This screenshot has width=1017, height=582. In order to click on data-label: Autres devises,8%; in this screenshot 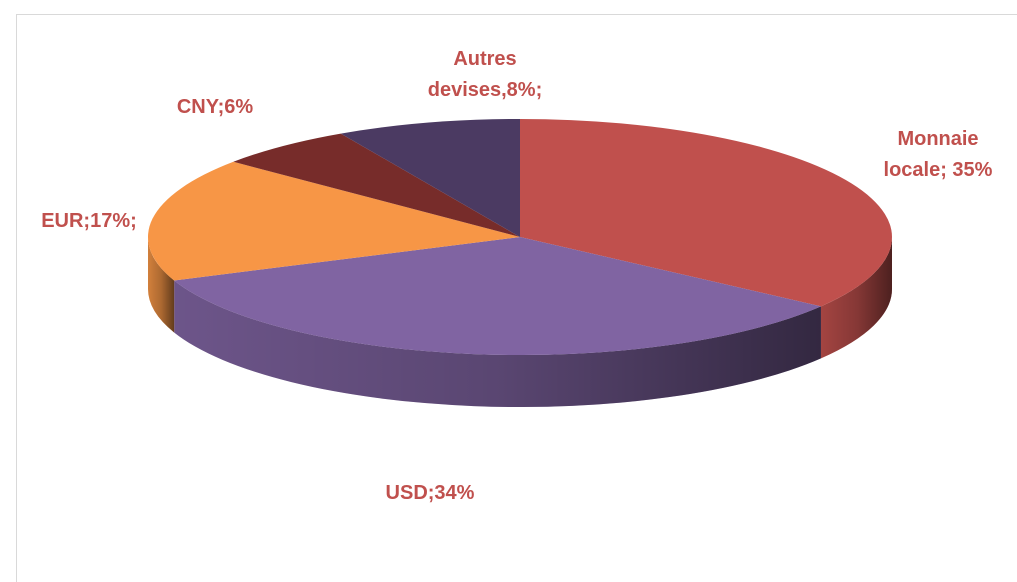, I will do `click(485, 74)`.